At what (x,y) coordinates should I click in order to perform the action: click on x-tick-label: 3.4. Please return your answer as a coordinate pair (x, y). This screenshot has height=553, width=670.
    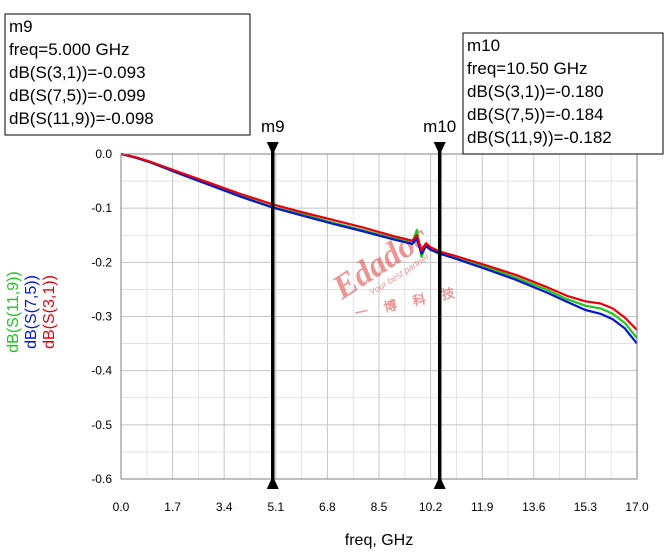
    Looking at the image, I should click on (224, 507).